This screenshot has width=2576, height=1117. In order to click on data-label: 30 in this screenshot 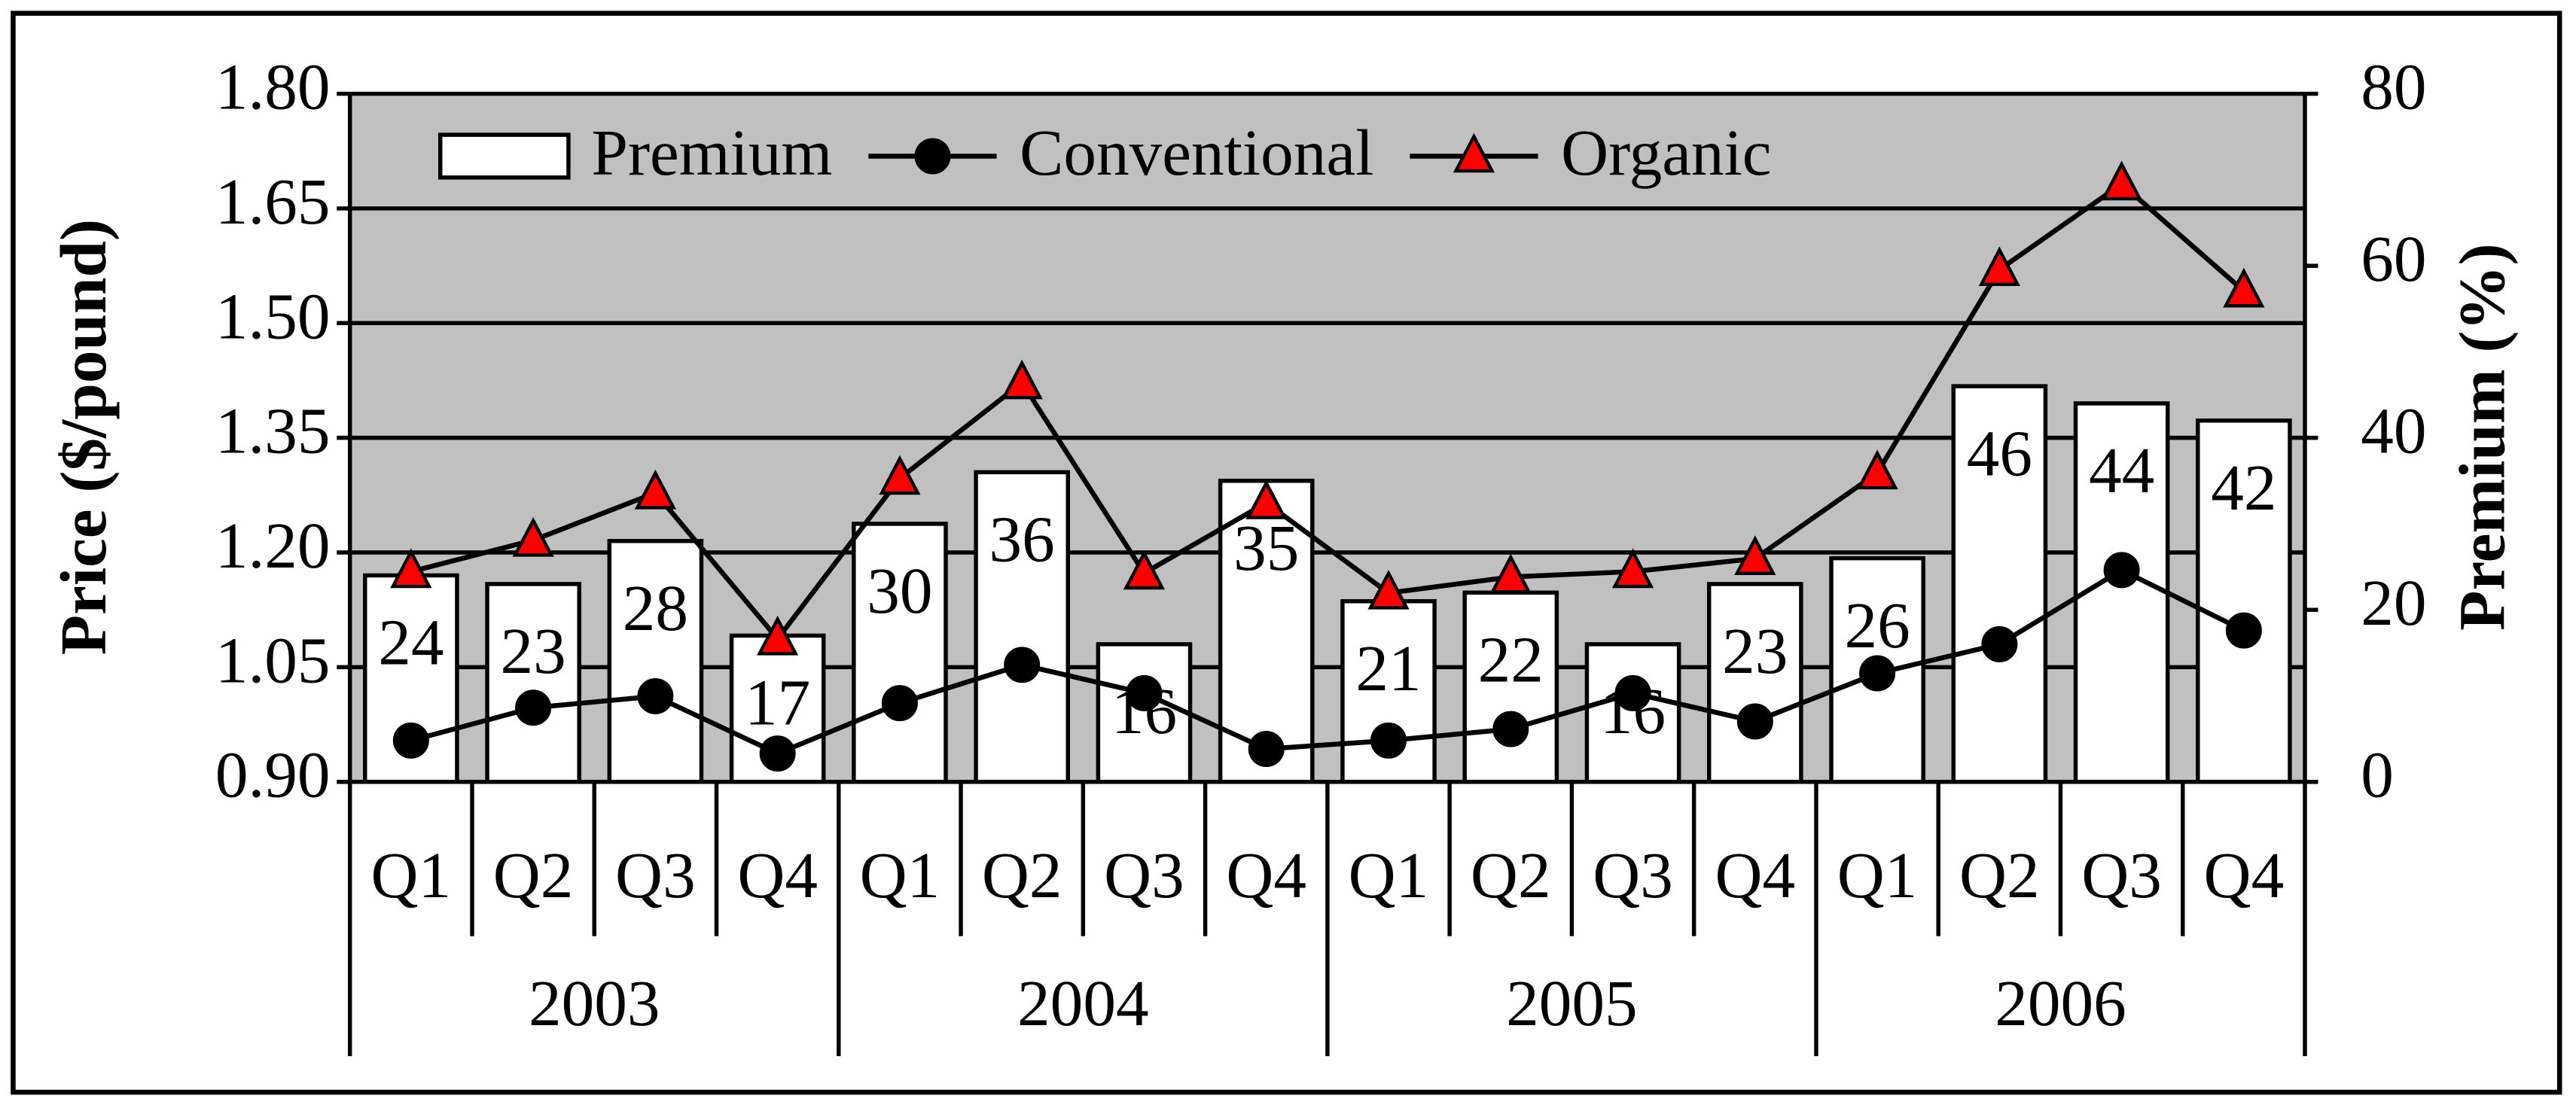, I will do `click(899, 590)`.